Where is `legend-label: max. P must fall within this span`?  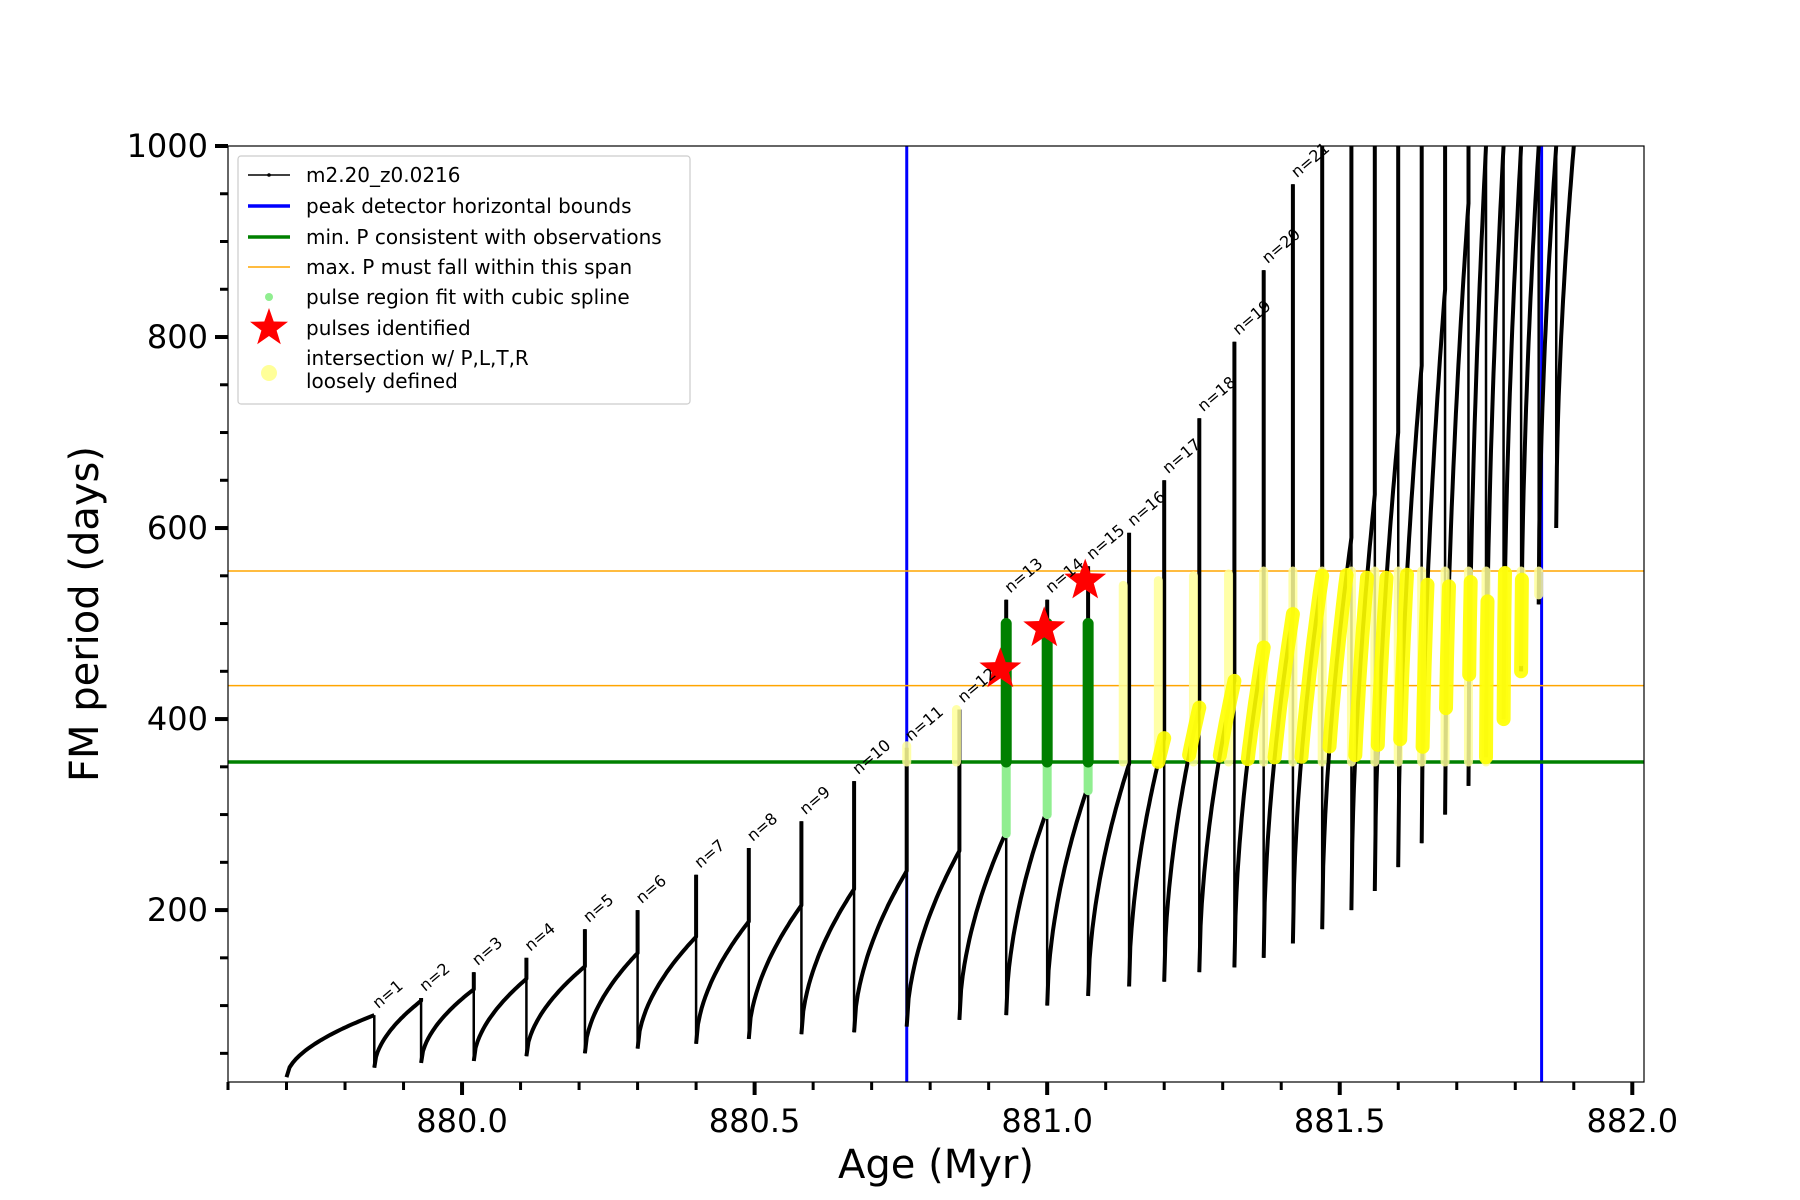
legend-label: max. P must fall within this span is located at coordinates (469, 267).